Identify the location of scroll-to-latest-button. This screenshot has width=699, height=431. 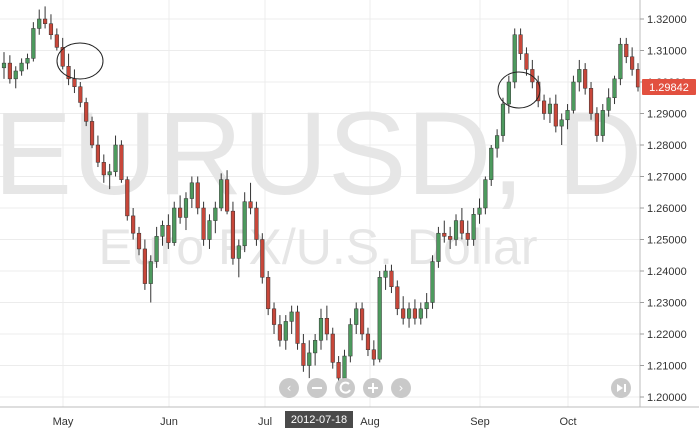
(621, 388).